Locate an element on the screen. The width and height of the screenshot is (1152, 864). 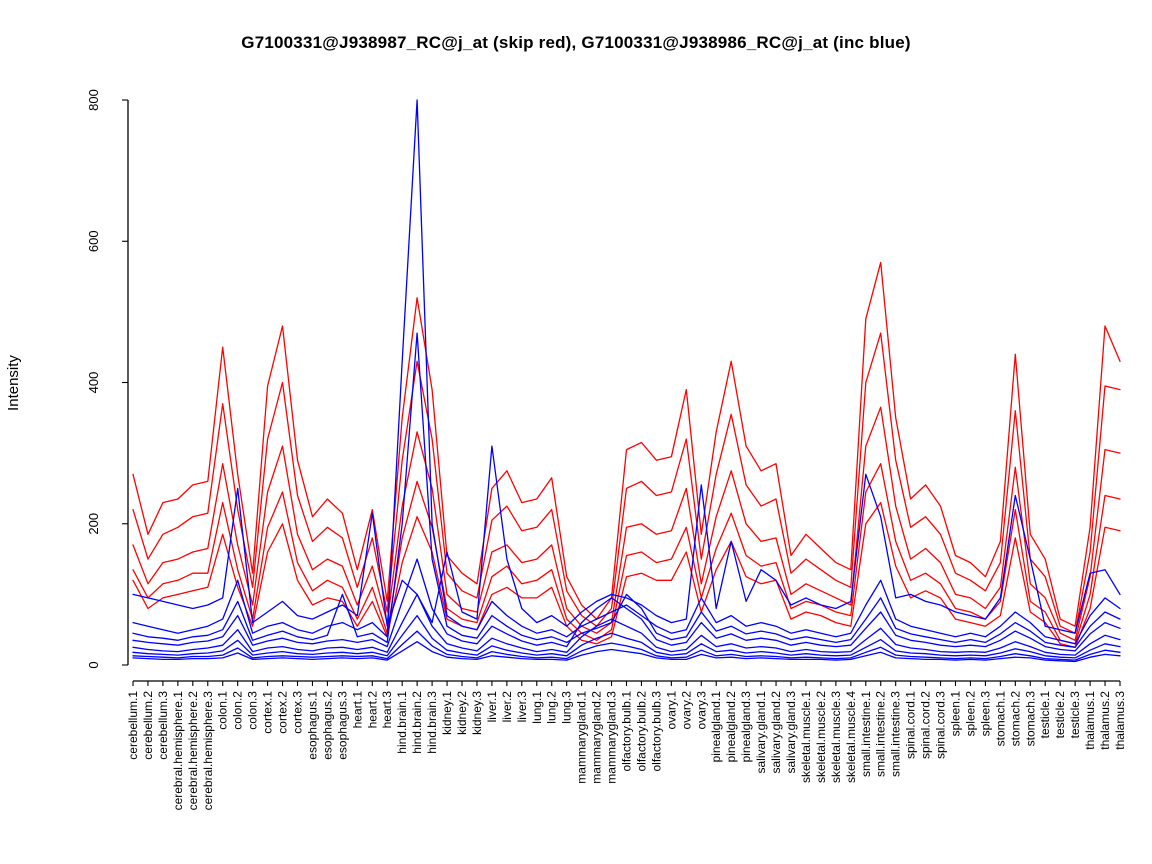
x-tick-label: colon.1 is located at coordinates (223, 710).